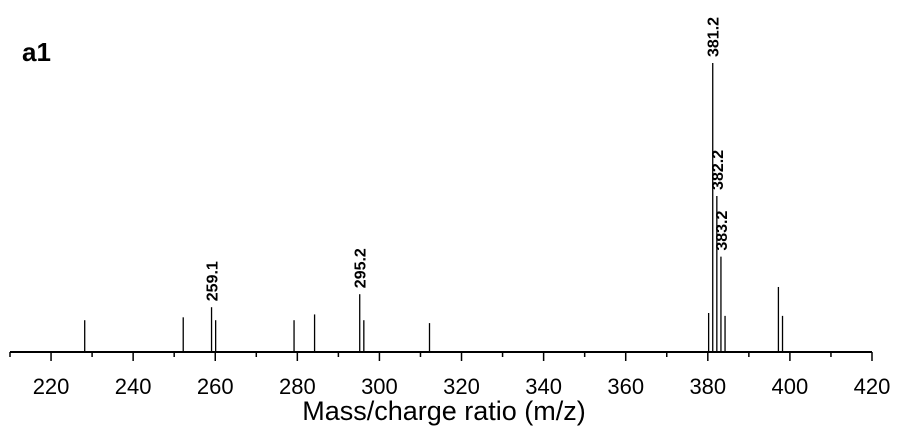 This screenshot has width=899, height=437. I want to click on x-tick-label: 260, so click(215, 386).